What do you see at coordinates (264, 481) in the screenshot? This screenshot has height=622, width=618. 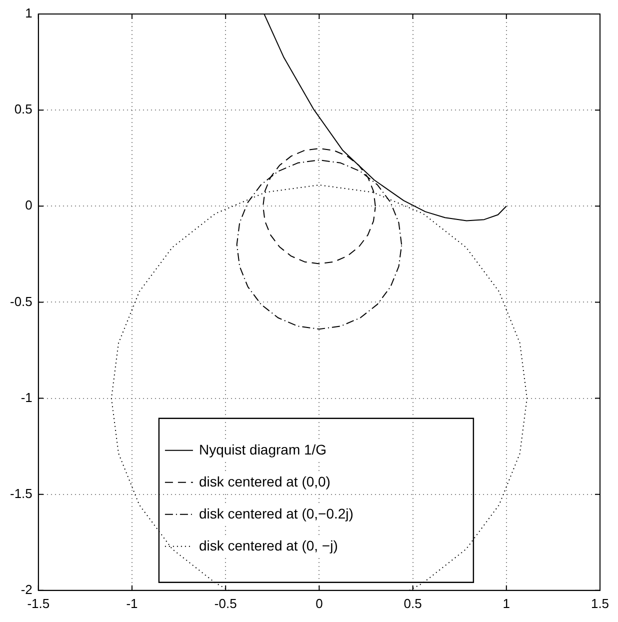 I see `legend-label: disk centered at (0,0)` at bounding box center [264, 481].